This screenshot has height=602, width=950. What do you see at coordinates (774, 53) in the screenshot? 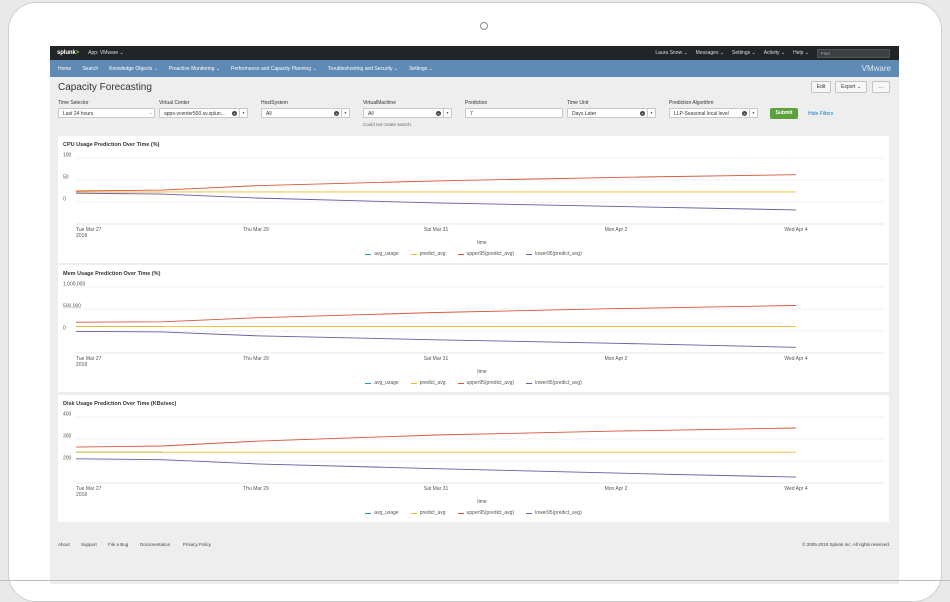
I see `activity-menu: Activity ⌄` at bounding box center [774, 53].